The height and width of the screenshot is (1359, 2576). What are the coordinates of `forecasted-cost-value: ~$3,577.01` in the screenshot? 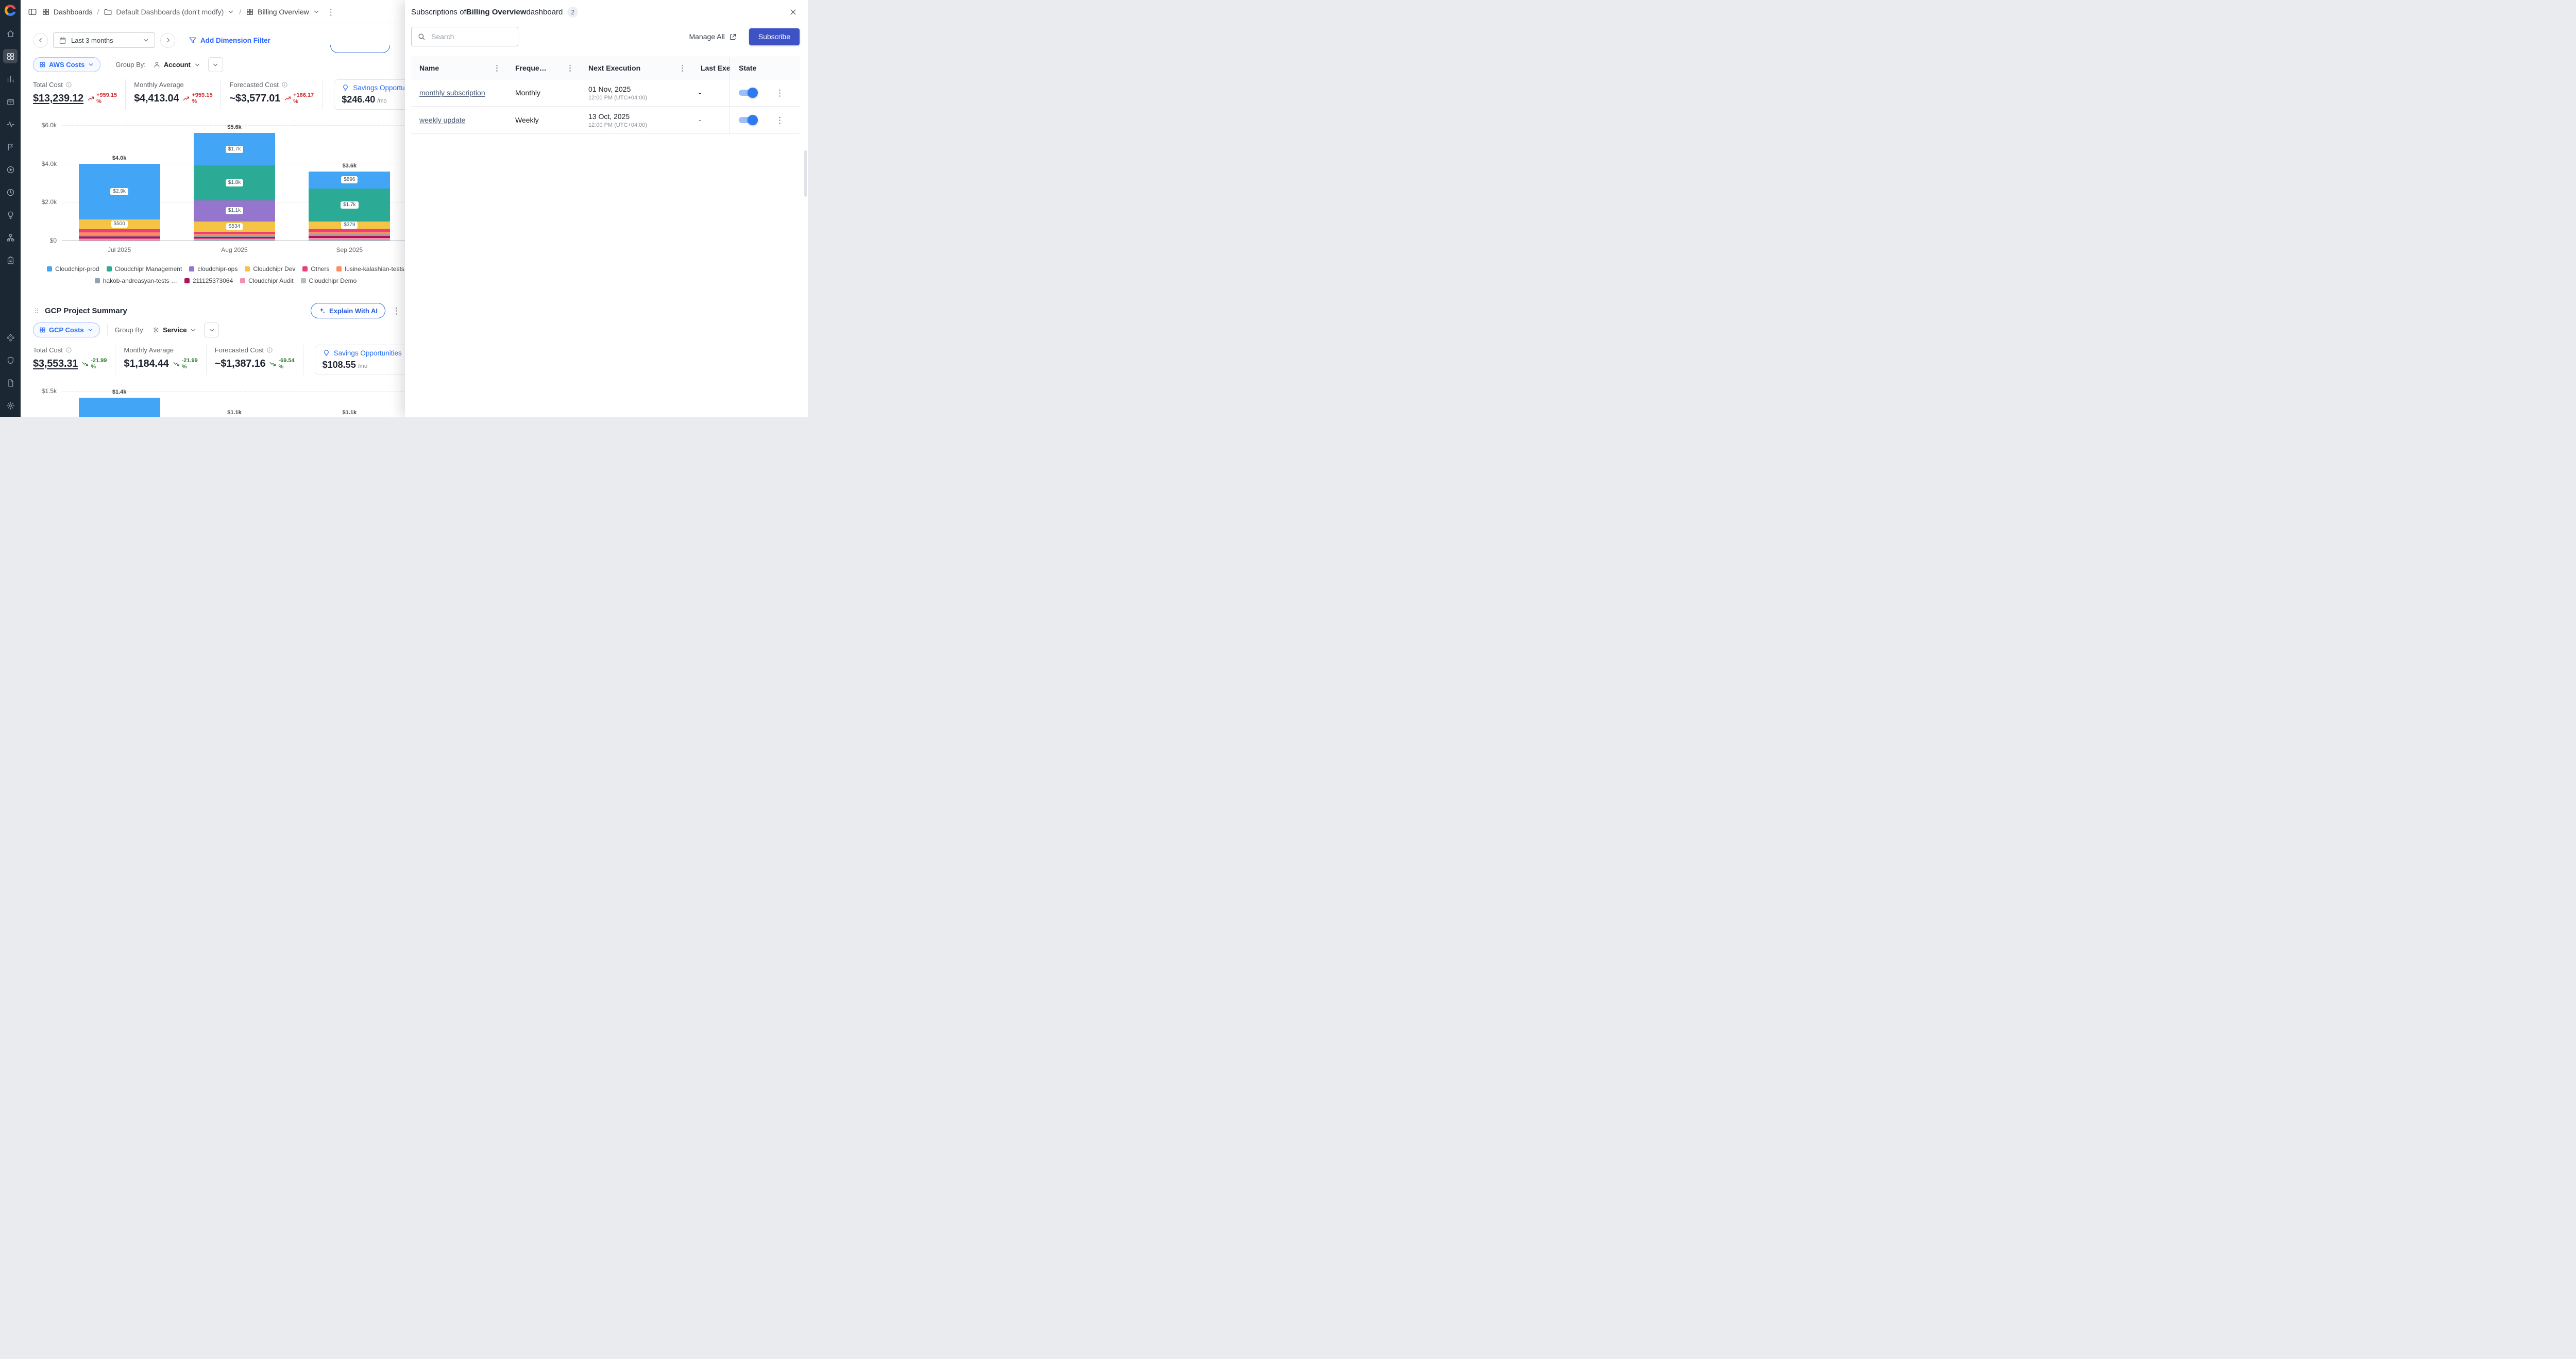 It's located at (255, 98).